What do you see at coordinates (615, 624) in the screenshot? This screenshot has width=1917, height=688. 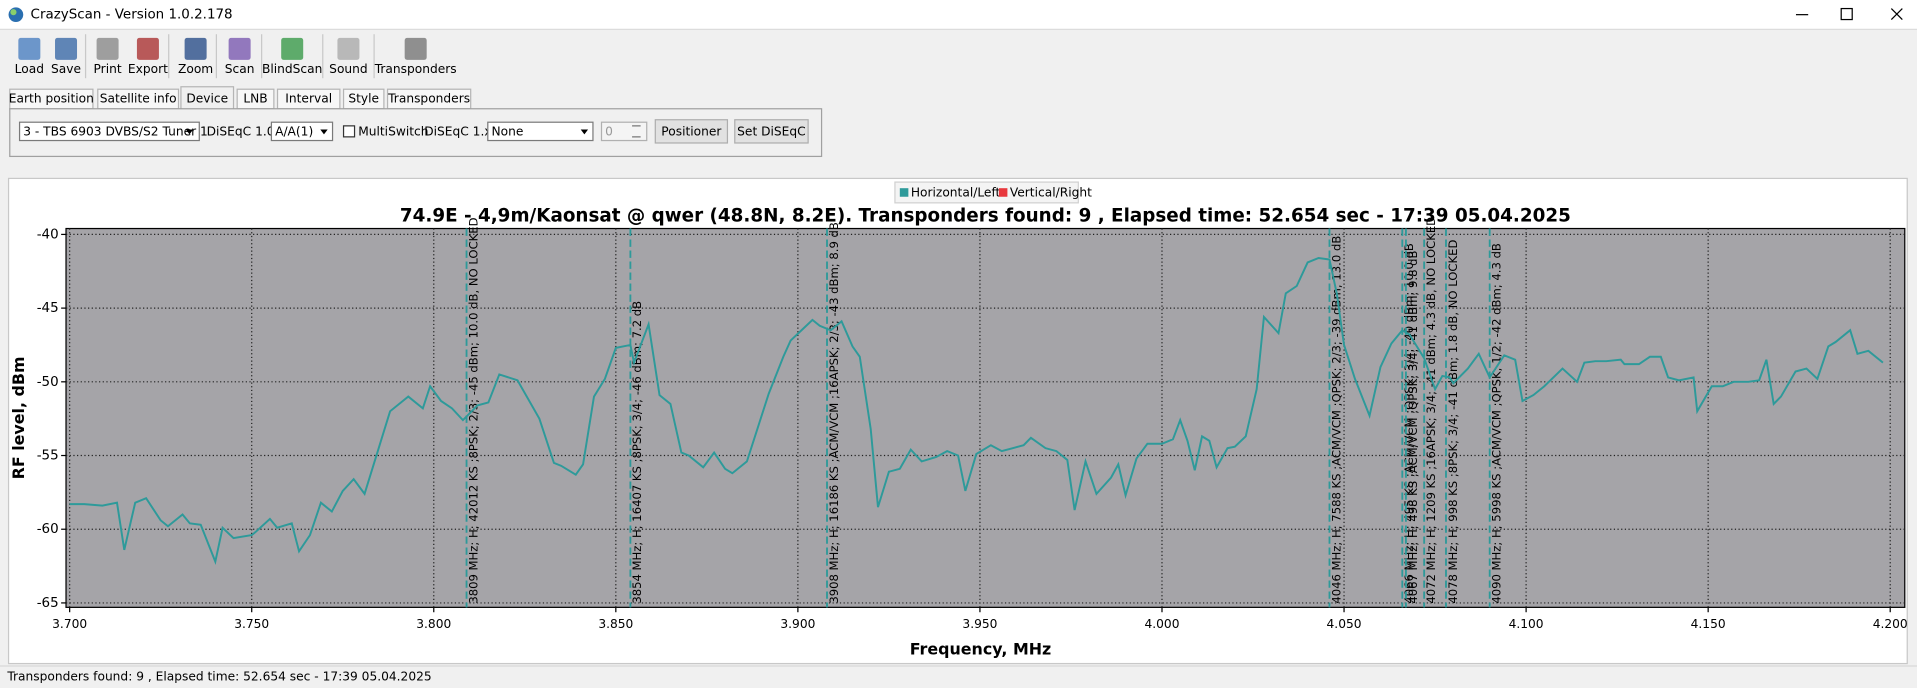 I see `x-tick-label: 3.850` at bounding box center [615, 624].